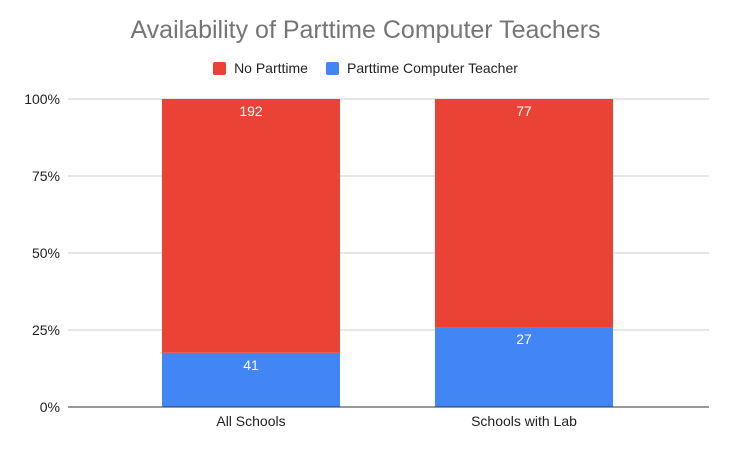 The width and height of the screenshot is (731, 452). Describe the element at coordinates (250, 421) in the screenshot. I see `x-axis-tick-label: All Schools` at that location.